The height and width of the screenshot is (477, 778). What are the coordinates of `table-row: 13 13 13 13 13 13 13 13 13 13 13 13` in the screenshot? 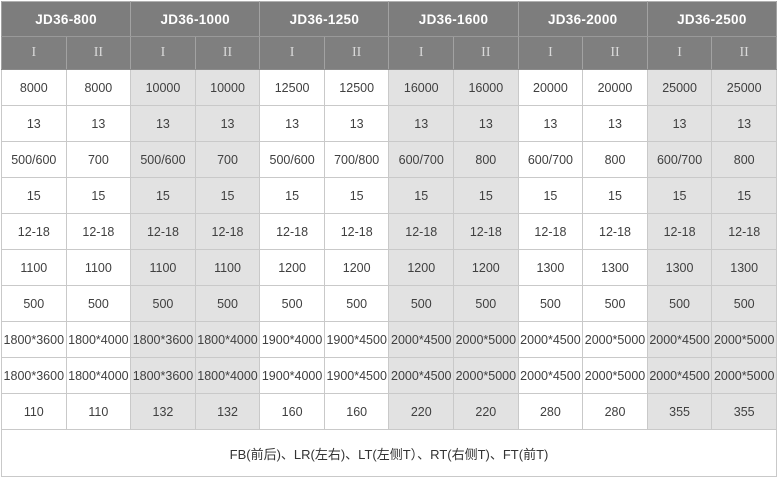 It's located at (389, 123).